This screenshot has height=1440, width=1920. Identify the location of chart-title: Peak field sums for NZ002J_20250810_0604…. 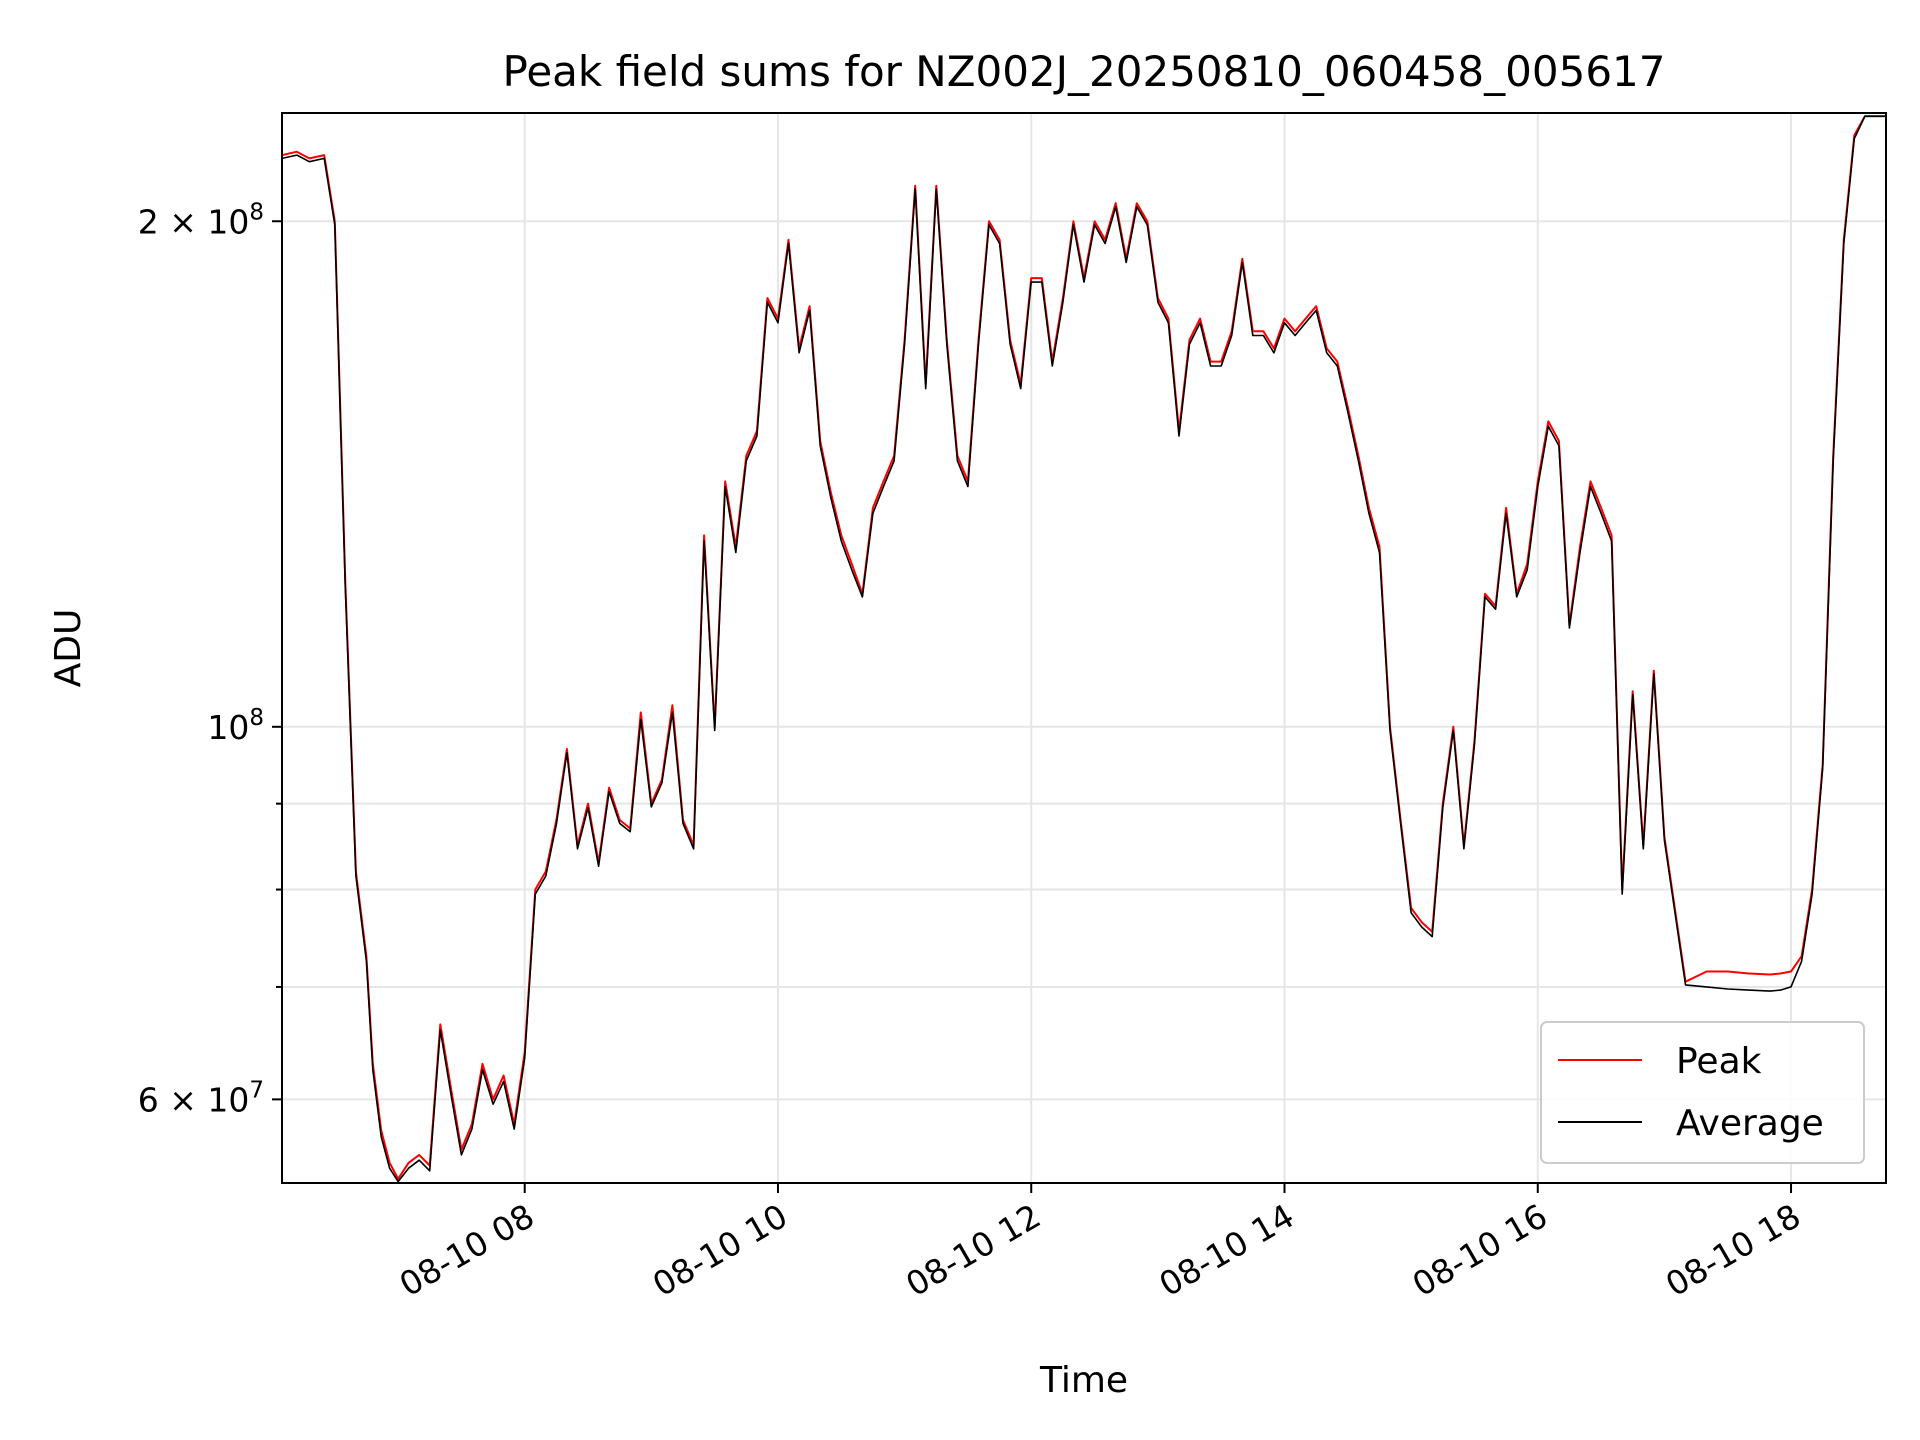
(1084, 71).